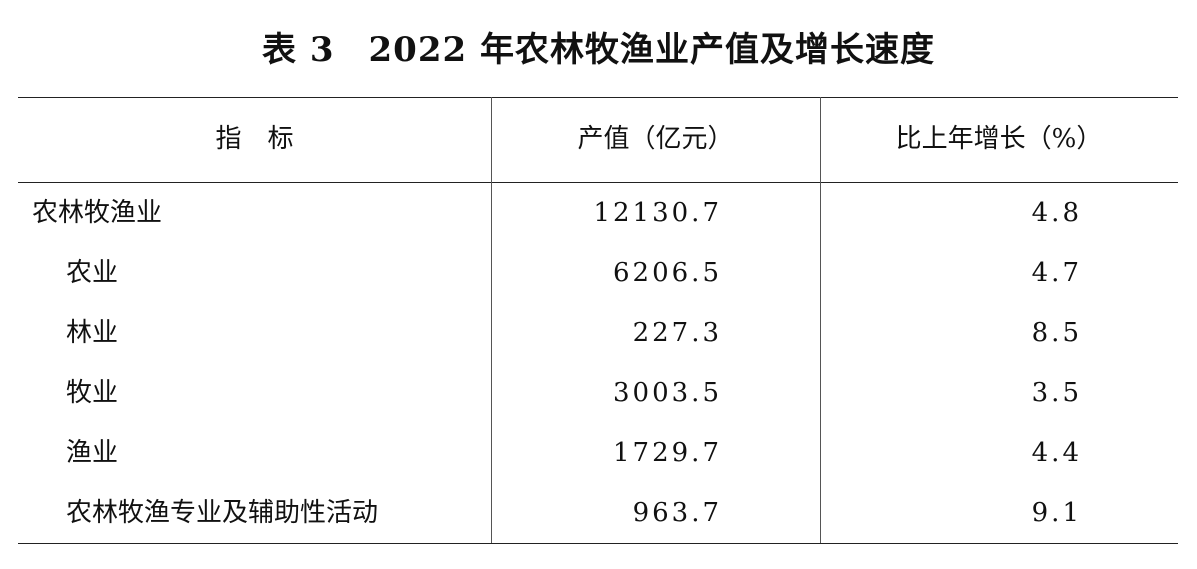 This screenshot has height=569, width=1197. I want to click on top-rule, so click(598, 97).